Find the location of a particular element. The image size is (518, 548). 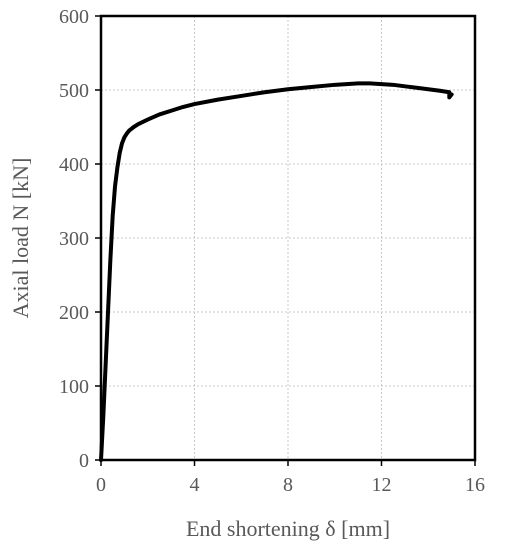

y-tick-label: 400 is located at coordinates (74, 165).